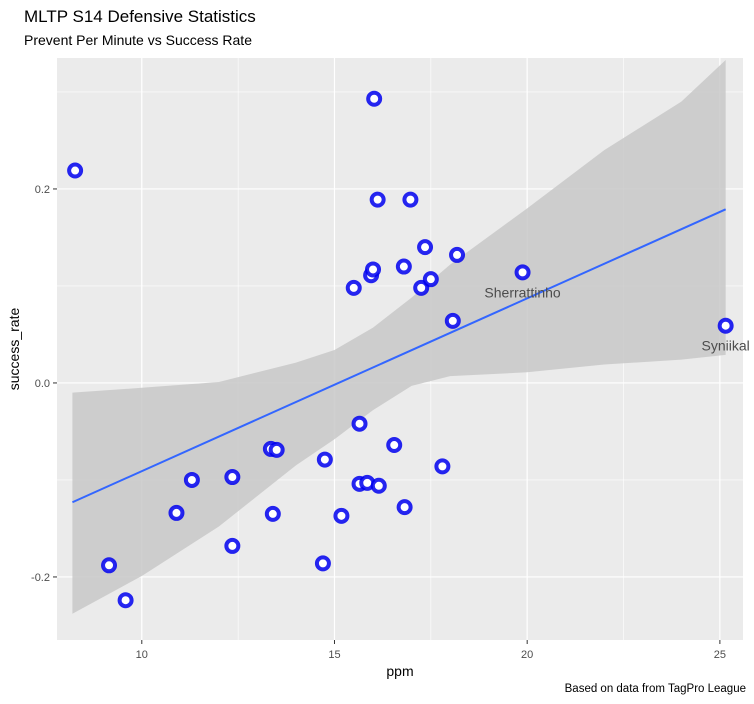 The width and height of the screenshot is (754, 704). Describe the element at coordinates (431, 650) in the screenshot. I see `x-axis: 10 15 20 25` at that location.